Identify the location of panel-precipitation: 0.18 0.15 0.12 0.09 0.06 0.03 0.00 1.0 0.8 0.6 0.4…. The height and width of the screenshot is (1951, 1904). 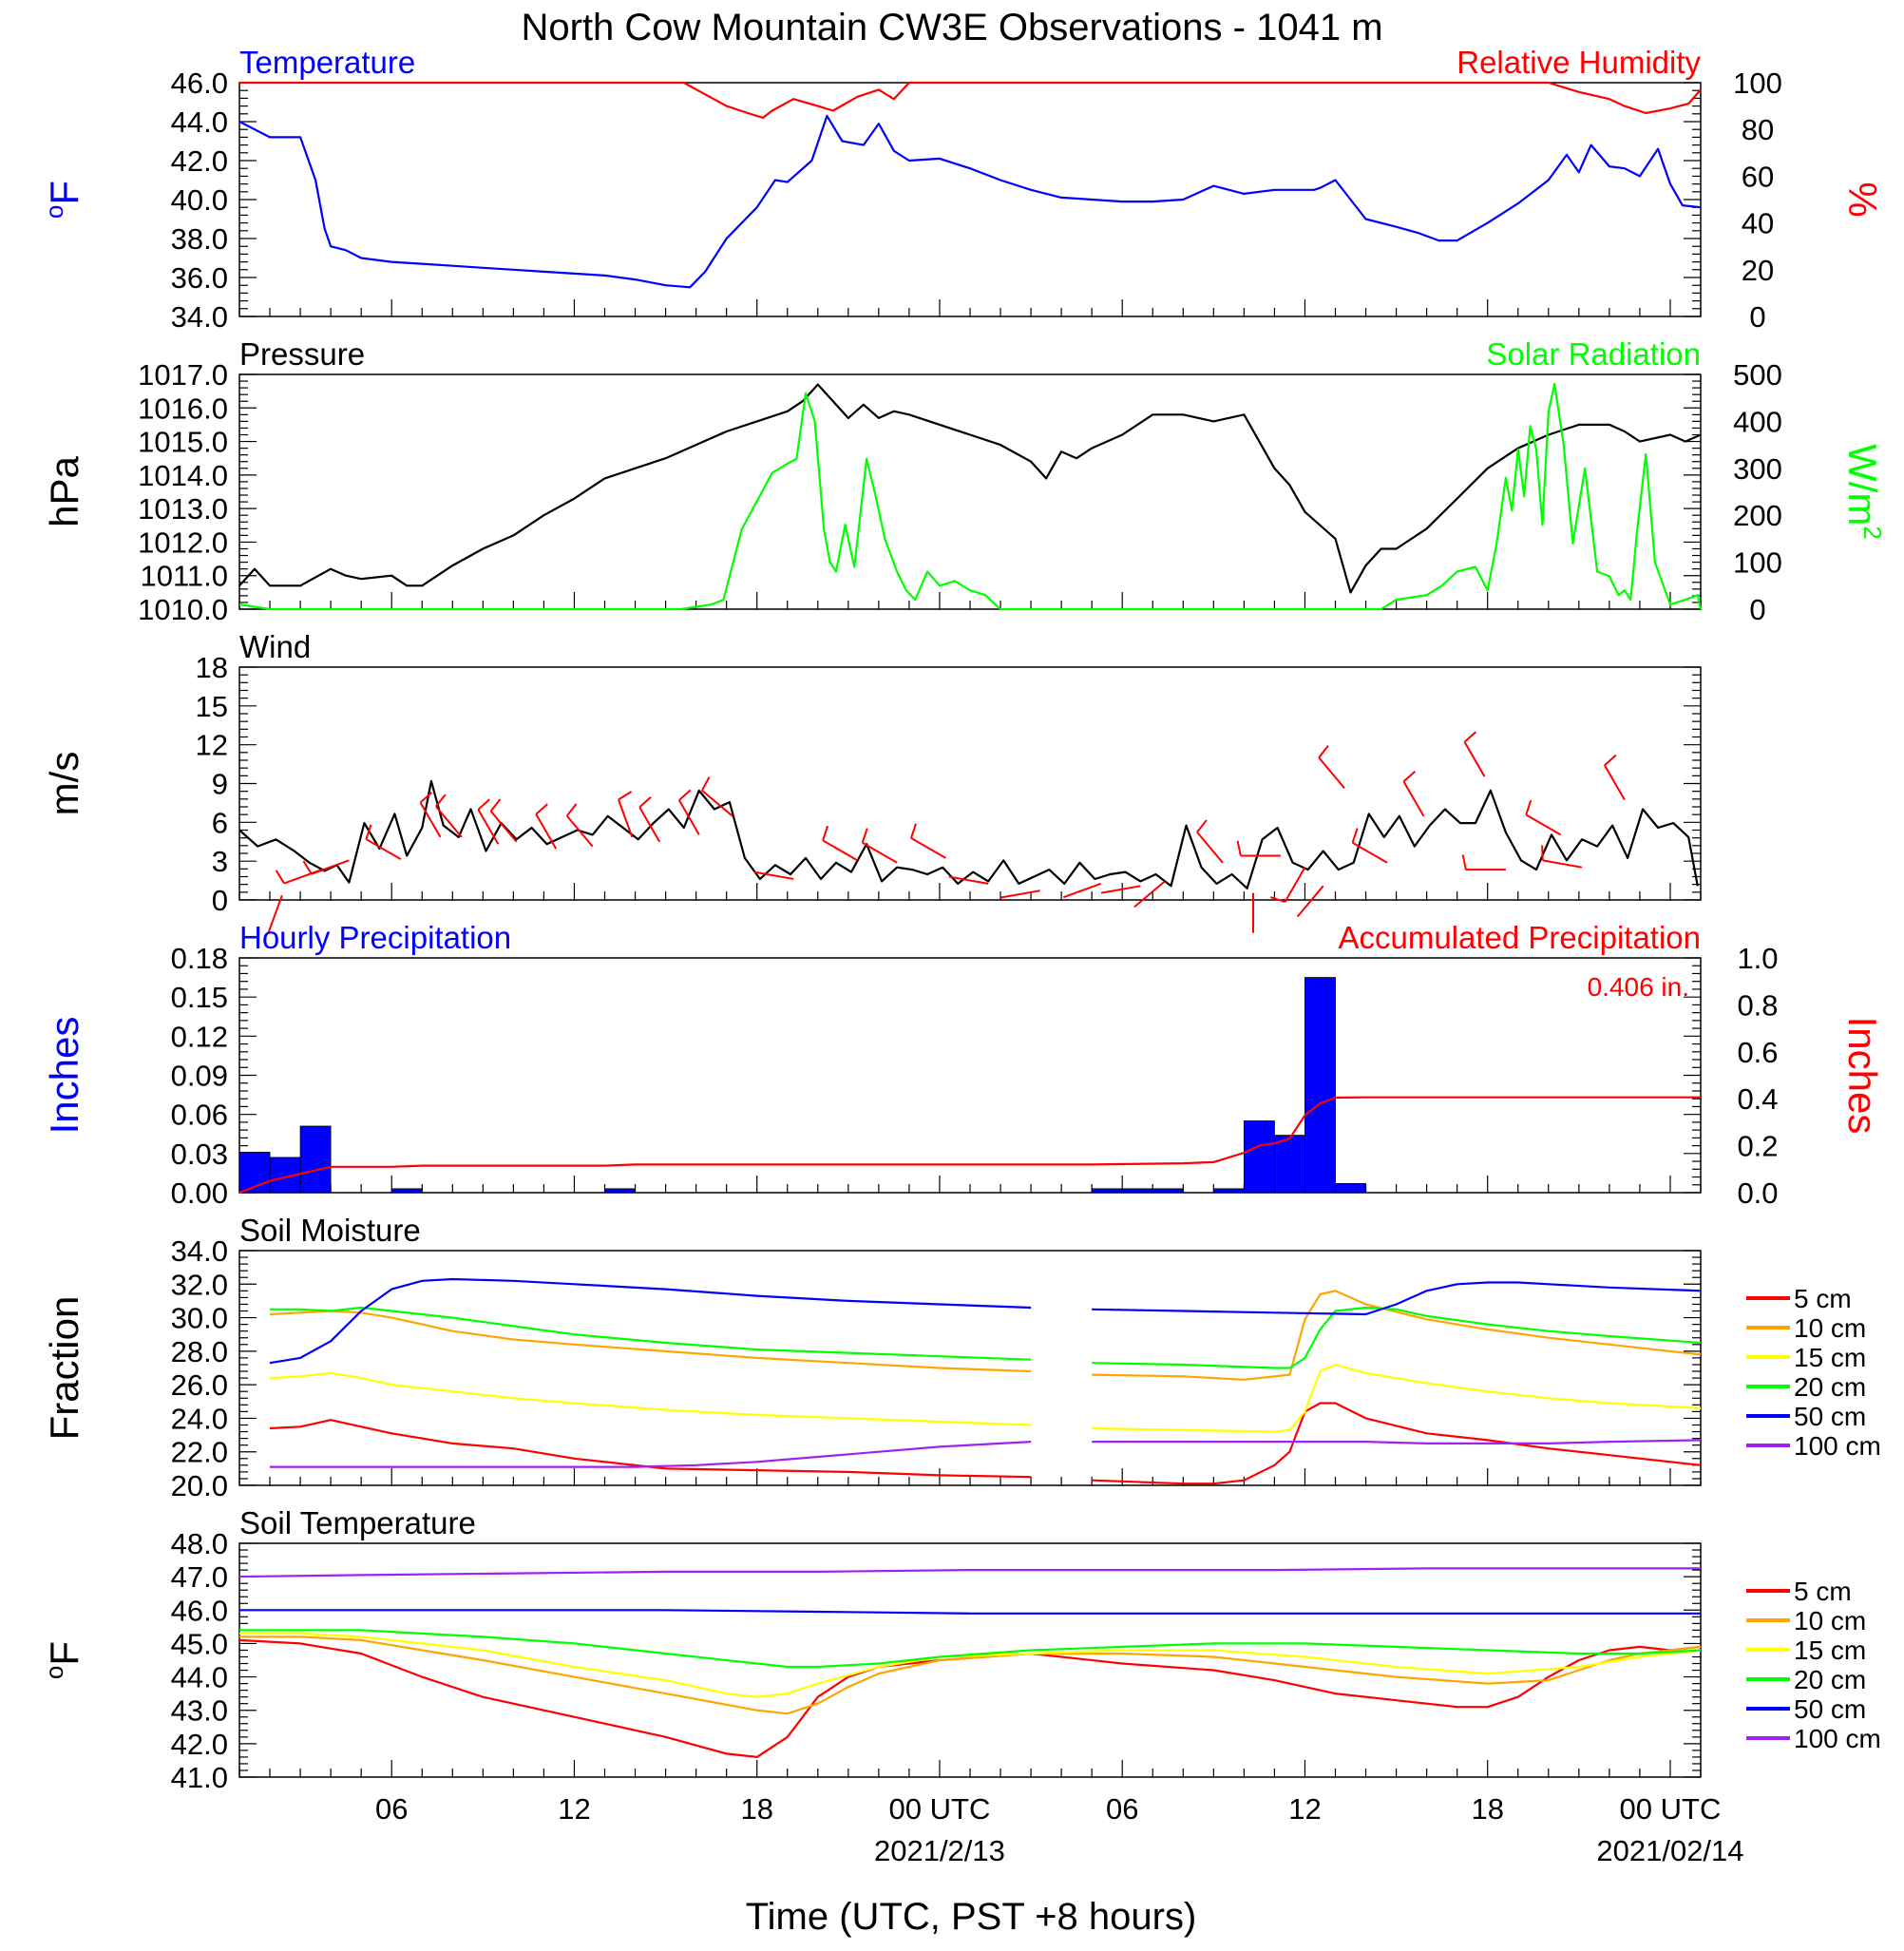
(964, 1065).